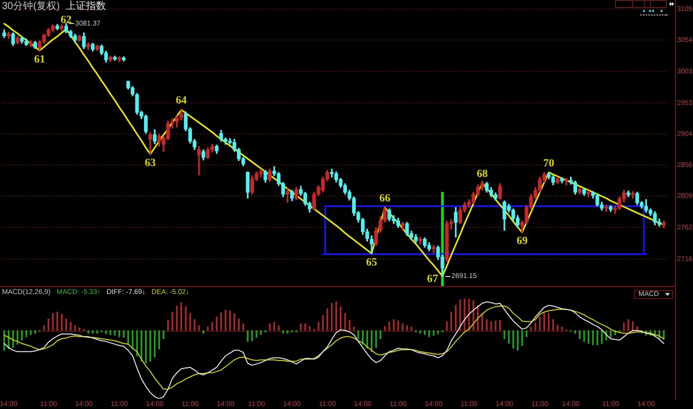 Image resolution: width=693 pixels, height=409 pixels. What do you see at coordinates (432, 279) in the screenshot?
I see `annotation: 67` at bounding box center [432, 279].